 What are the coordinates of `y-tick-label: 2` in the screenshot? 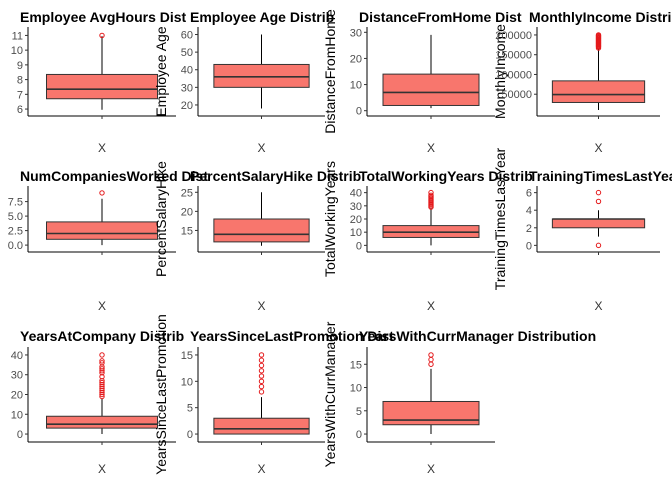 It's located at (529, 229).